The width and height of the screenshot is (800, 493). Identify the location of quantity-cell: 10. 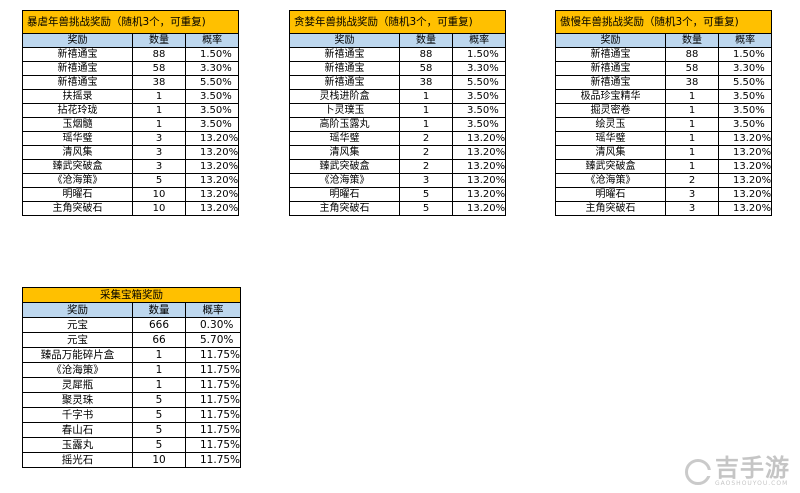
(159, 194).